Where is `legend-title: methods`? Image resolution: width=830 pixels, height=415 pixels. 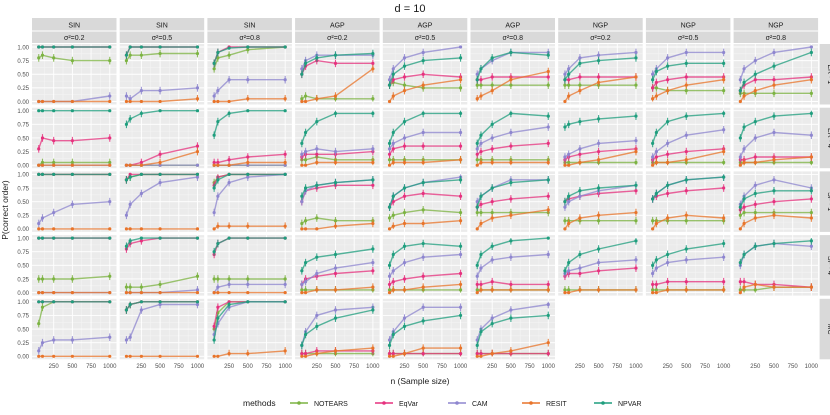
legend-title: methods is located at coordinates (259, 403).